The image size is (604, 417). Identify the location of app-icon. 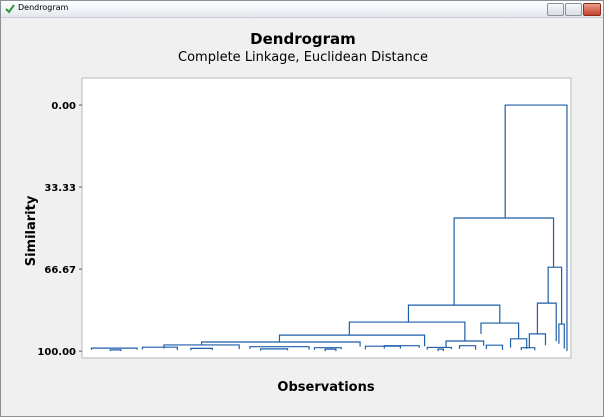
(10, 9).